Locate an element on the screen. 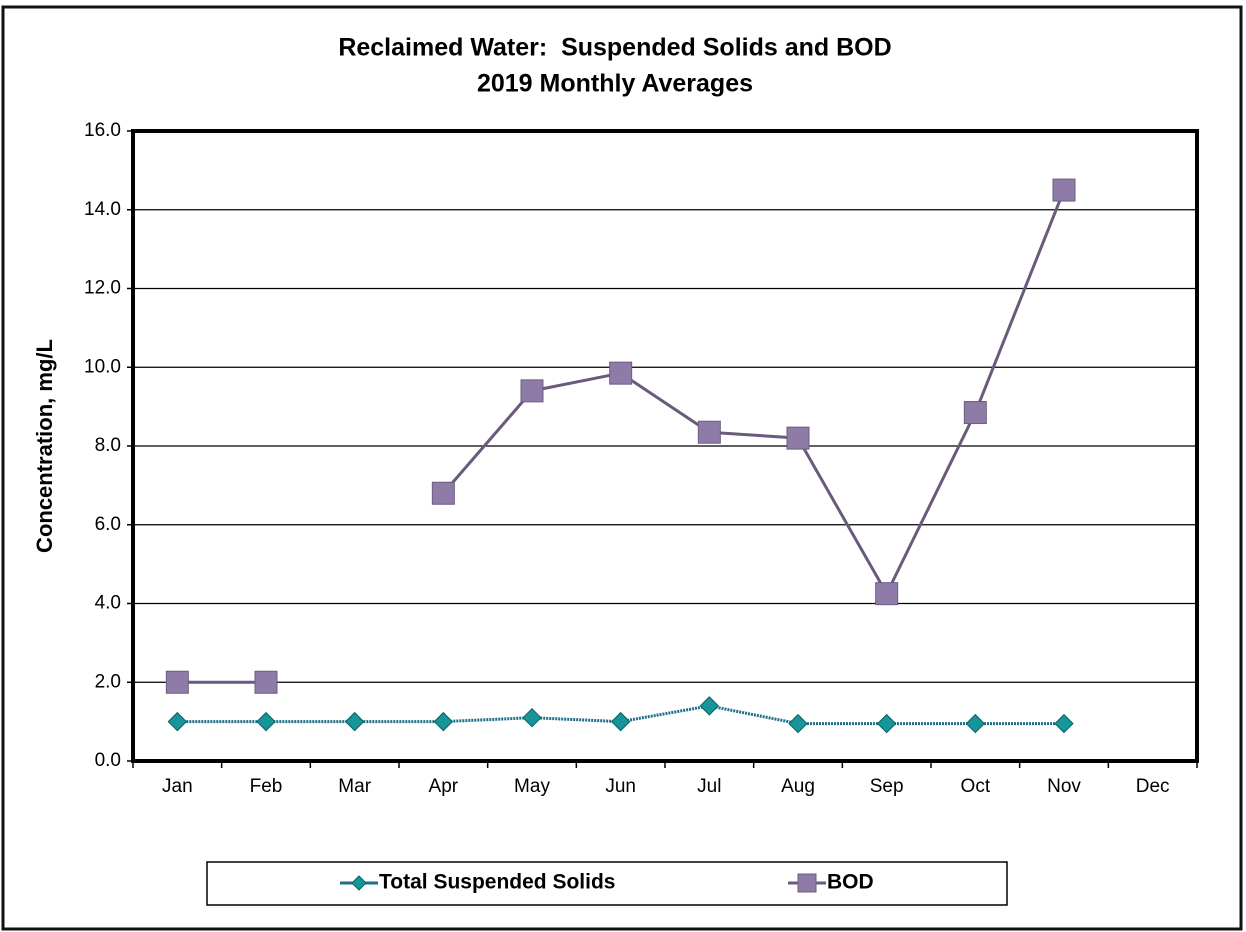 The image size is (1246, 932). x-tick-label: Jun is located at coordinates (620, 786).